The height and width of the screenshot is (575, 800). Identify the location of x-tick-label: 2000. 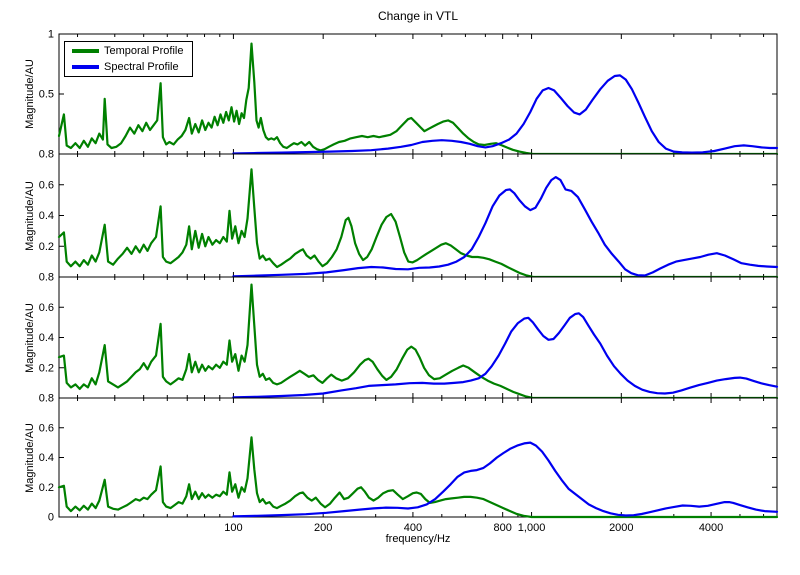
(621, 528).